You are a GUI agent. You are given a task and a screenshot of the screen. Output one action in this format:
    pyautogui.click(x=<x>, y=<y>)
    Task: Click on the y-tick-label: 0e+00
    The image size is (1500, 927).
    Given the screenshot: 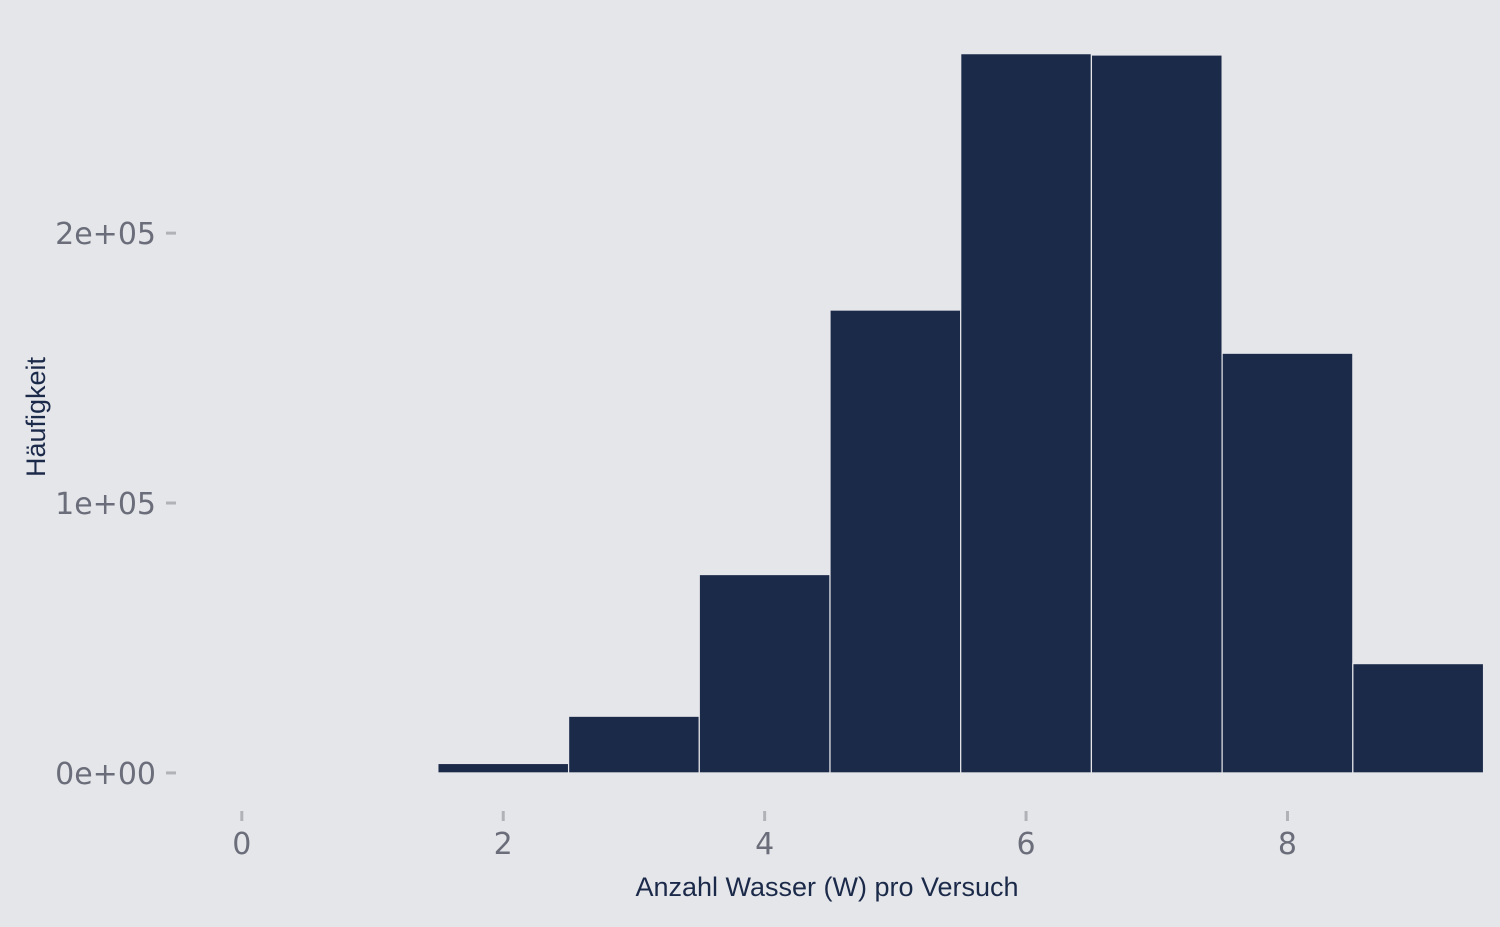 What is the action you would take?
    pyautogui.click(x=105, y=774)
    